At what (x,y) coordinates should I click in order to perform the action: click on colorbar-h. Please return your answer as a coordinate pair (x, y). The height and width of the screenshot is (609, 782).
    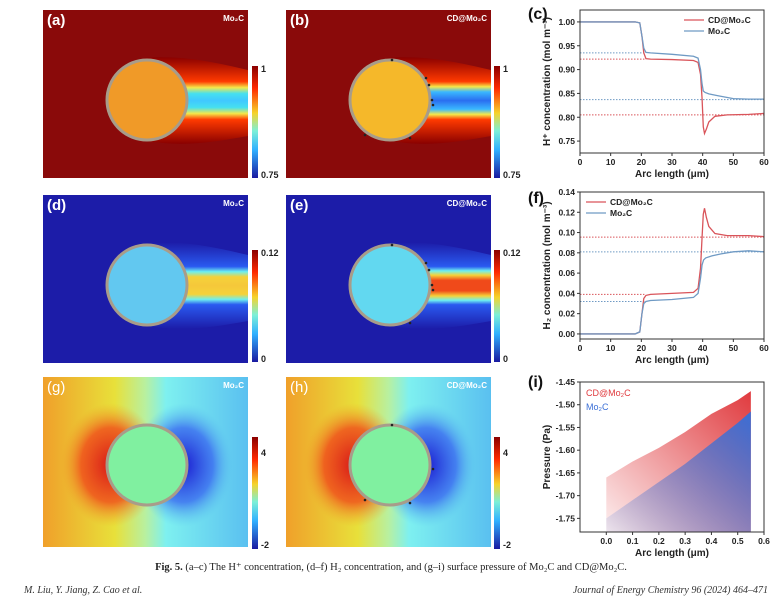
    Looking at the image, I should click on (497, 493).